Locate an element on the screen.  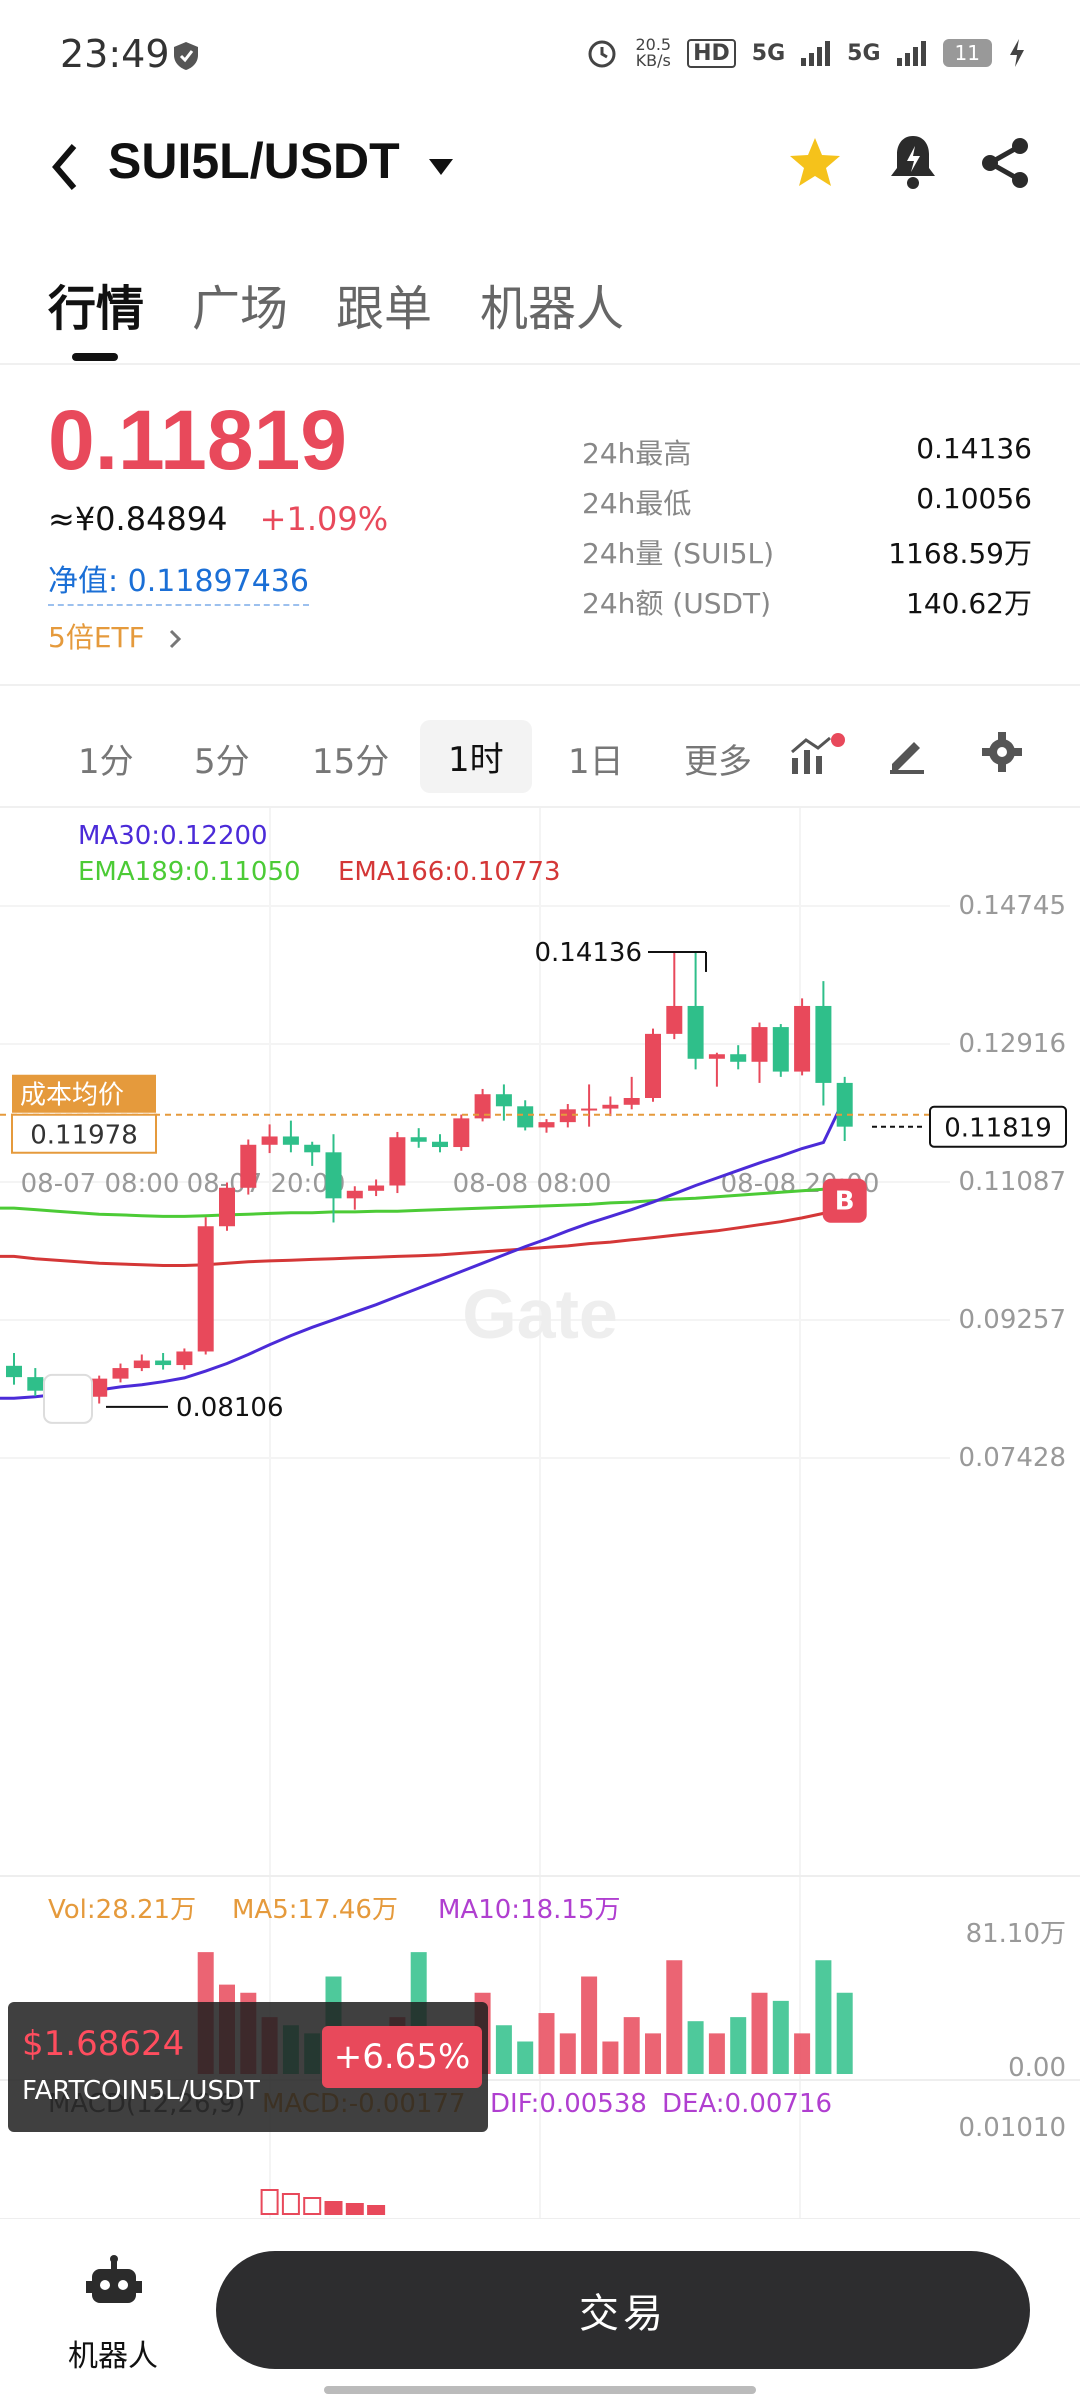
buy-marker is located at coordinates (844, 1200).